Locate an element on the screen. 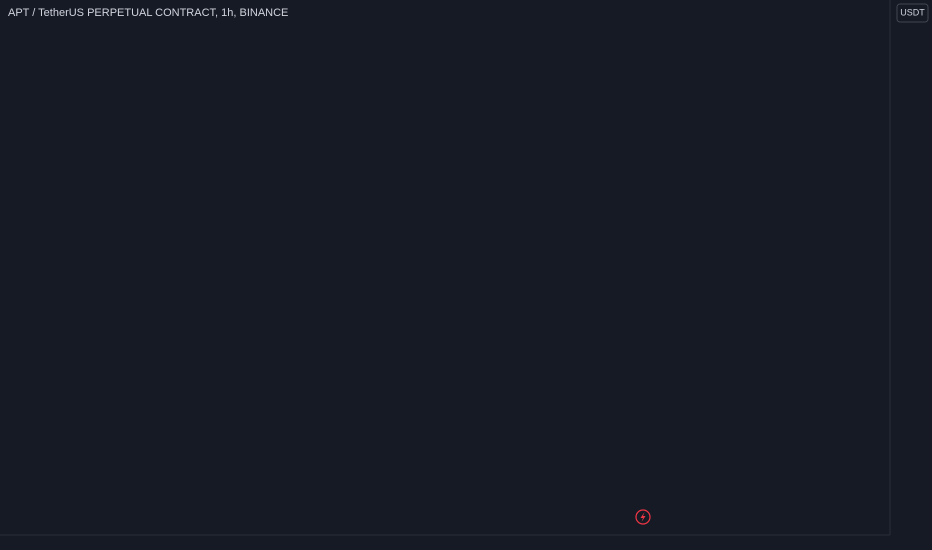  currency-button is located at coordinates (912, 13).